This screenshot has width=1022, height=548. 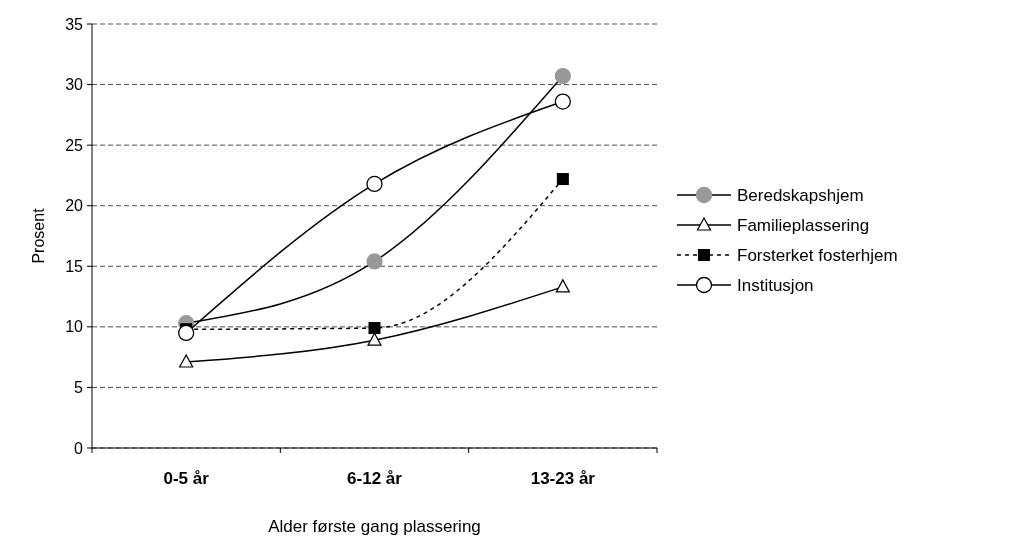 What do you see at coordinates (74, 145) in the screenshot?
I see `y-tick-label: 25` at bounding box center [74, 145].